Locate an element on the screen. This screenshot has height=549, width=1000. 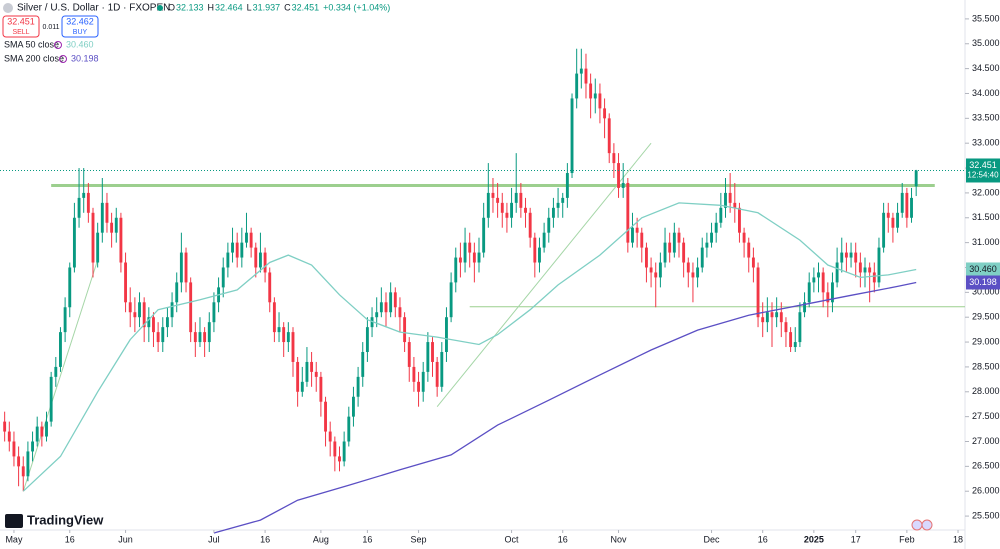
sell-label: SELL is located at coordinates (20, 32).